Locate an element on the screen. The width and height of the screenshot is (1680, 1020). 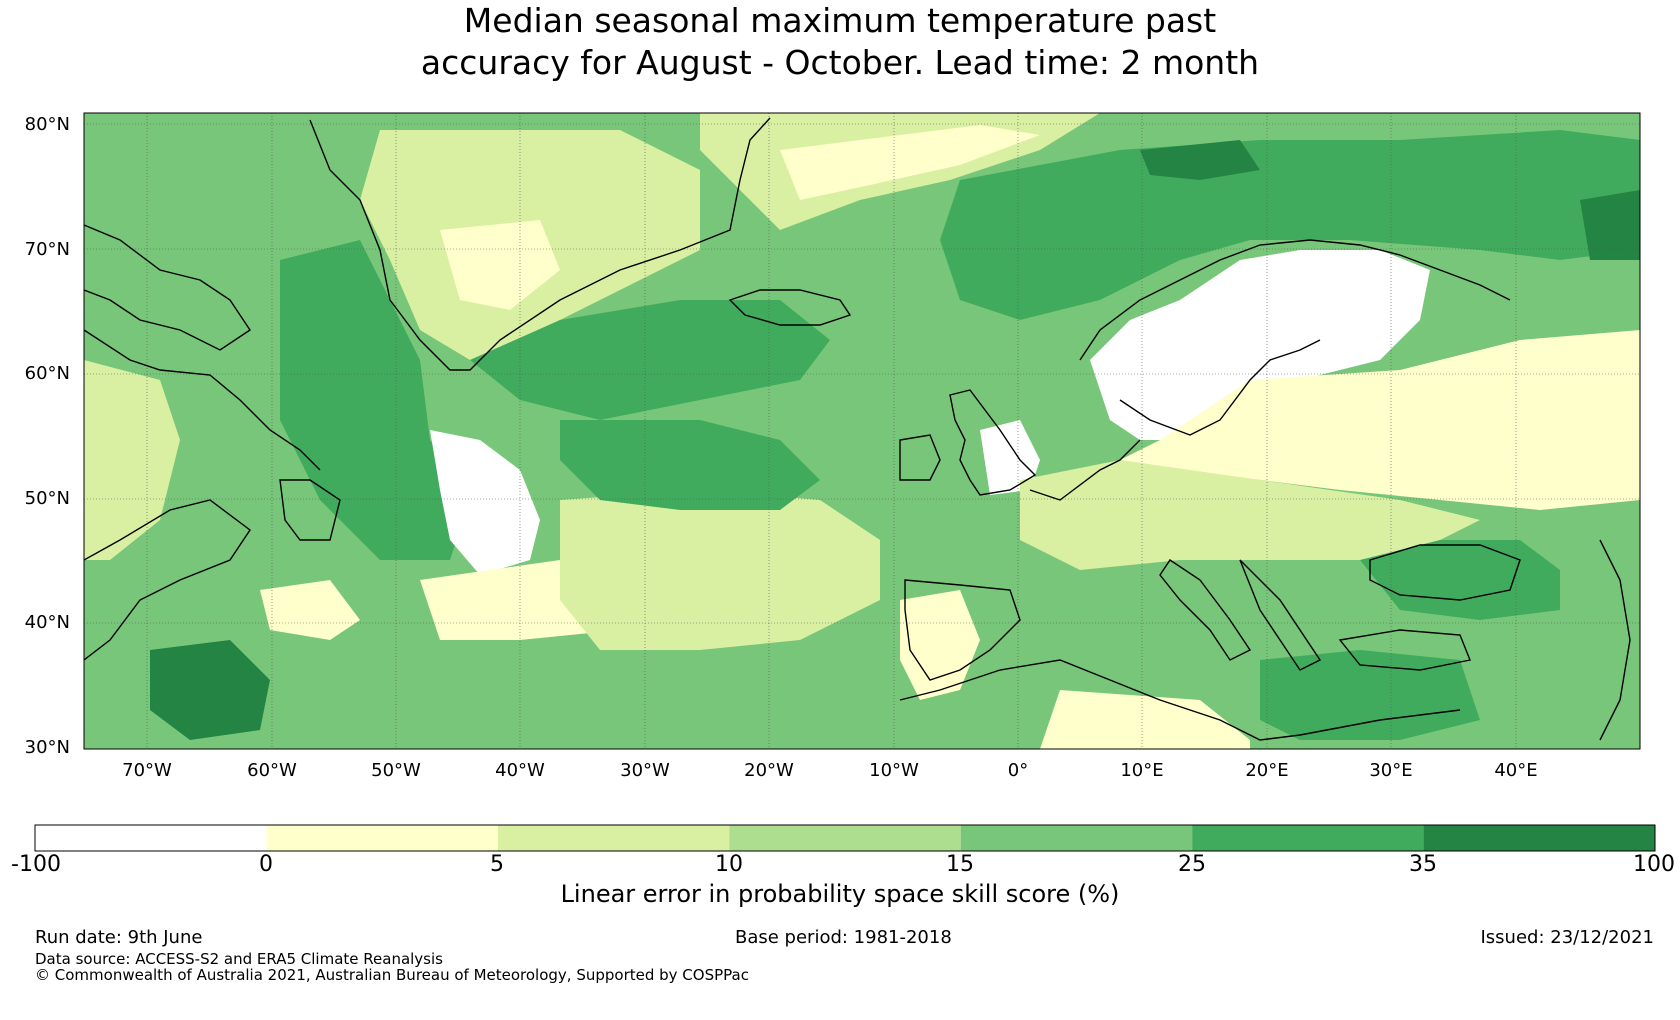
lon-label-10e: 10°E is located at coordinates (1142, 770).